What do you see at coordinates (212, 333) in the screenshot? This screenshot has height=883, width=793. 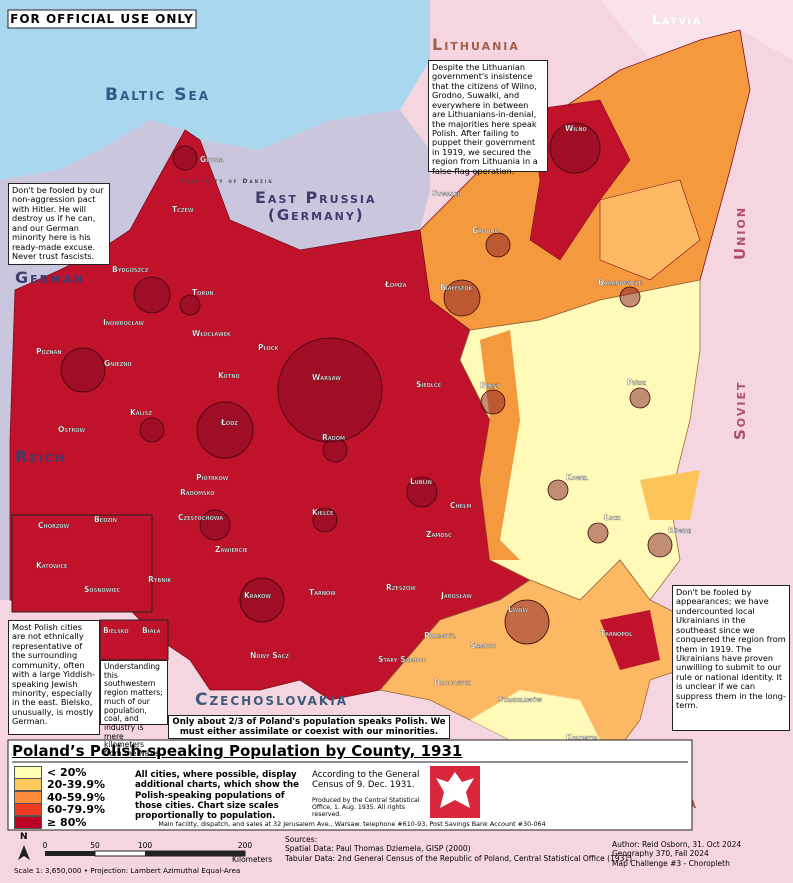 I see `city-label: Włocławek` at bounding box center [212, 333].